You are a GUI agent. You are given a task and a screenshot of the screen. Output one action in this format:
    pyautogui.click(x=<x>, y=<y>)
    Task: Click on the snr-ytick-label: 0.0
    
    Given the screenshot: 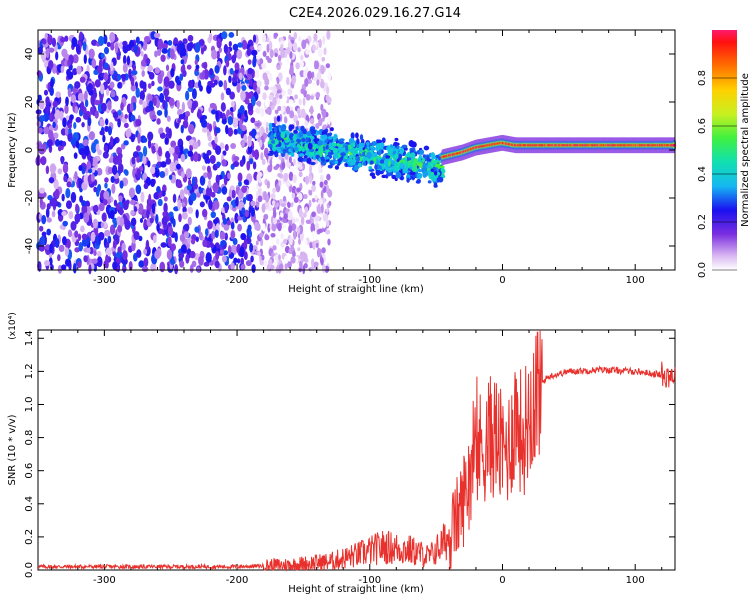 What is the action you would take?
    pyautogui.click(x=29, y=570)
    